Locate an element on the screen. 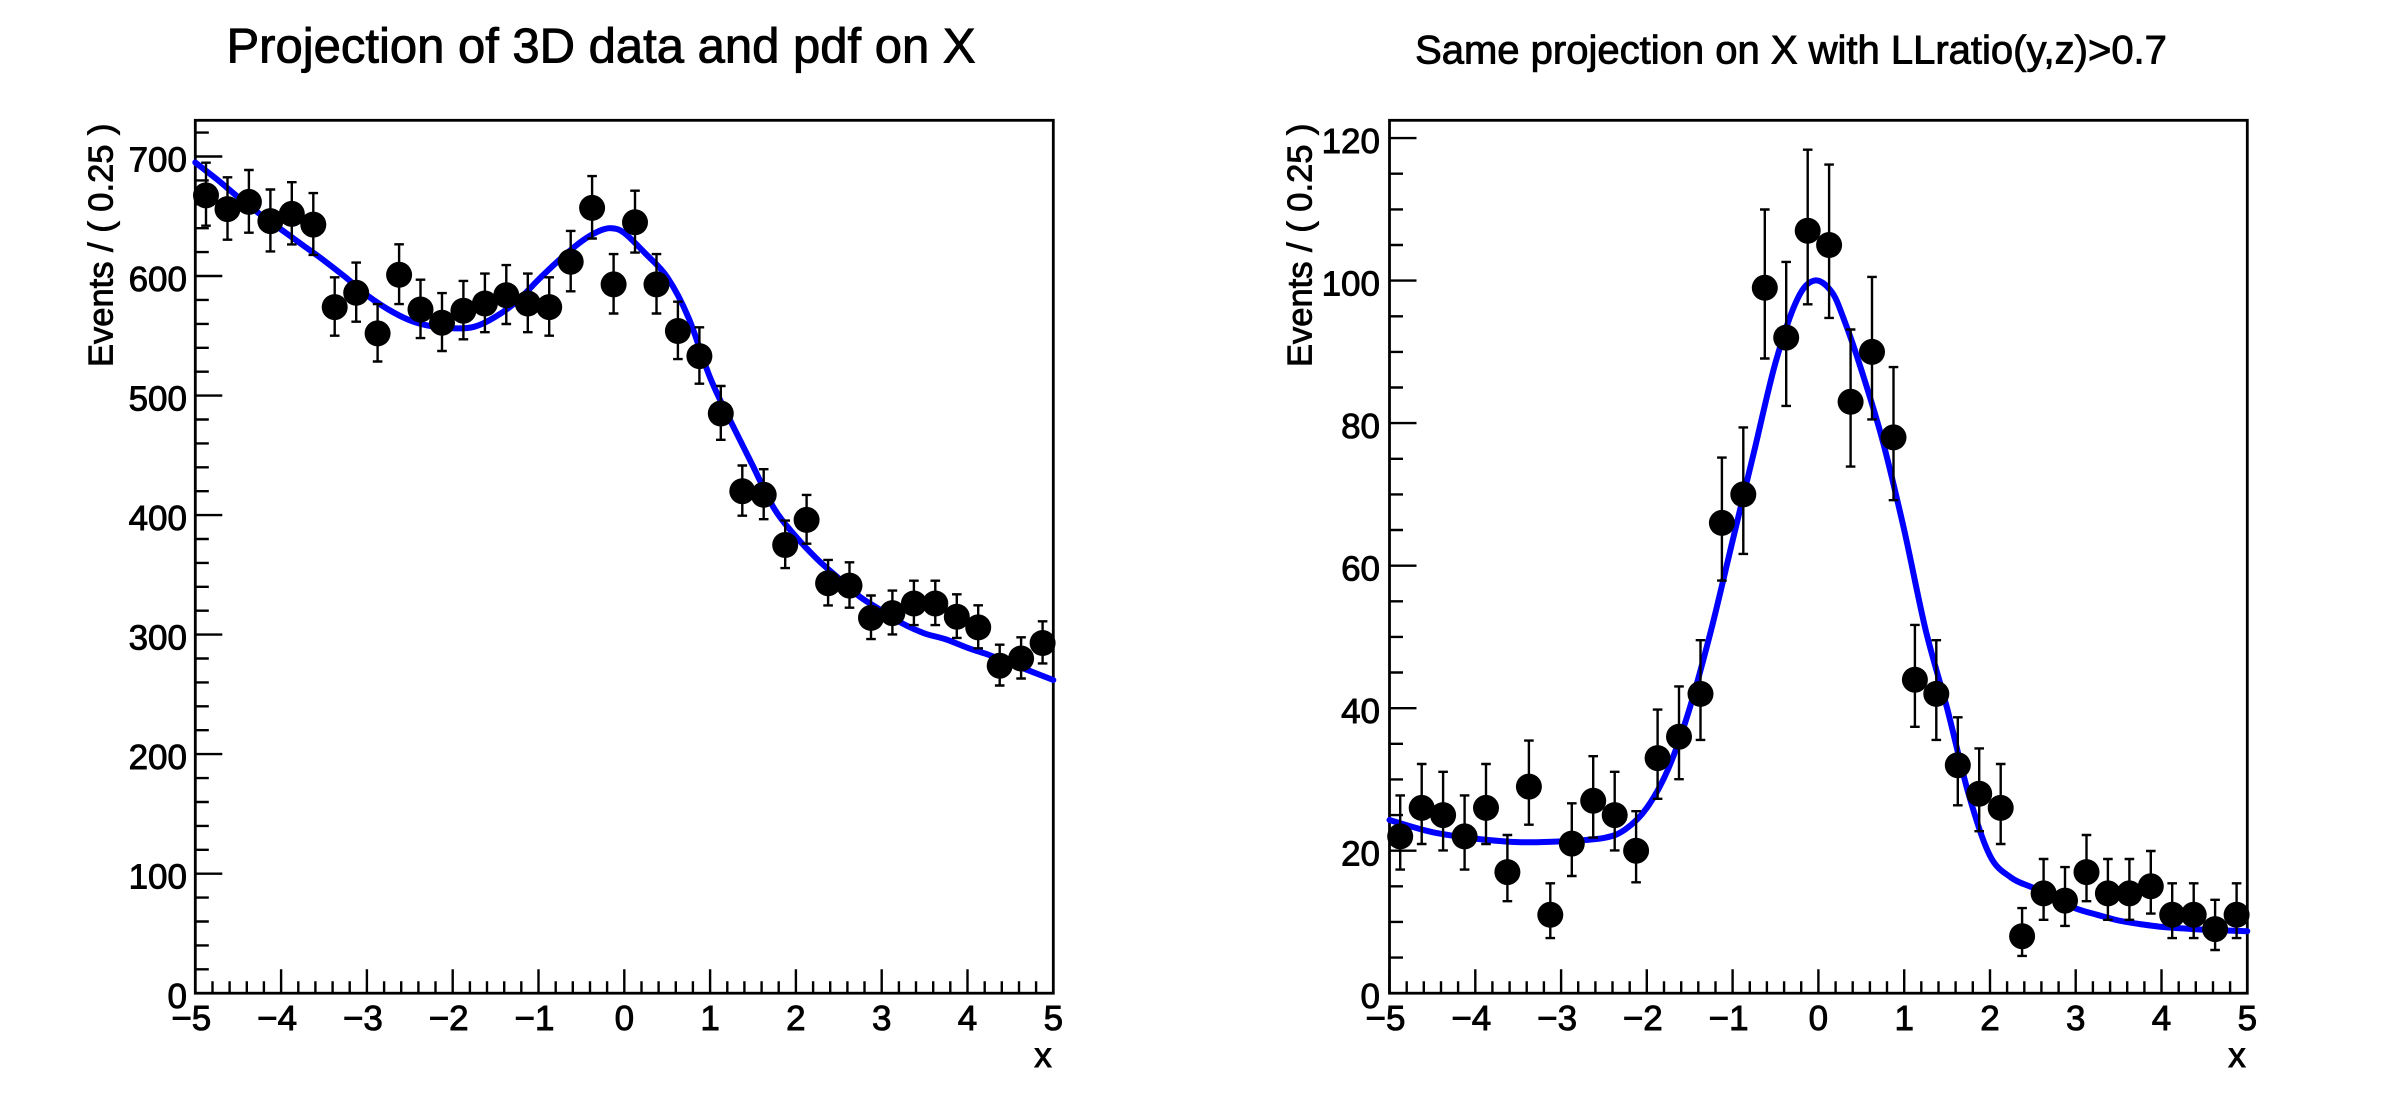  svg-text: 120 is located at coordinates (1351, 141).